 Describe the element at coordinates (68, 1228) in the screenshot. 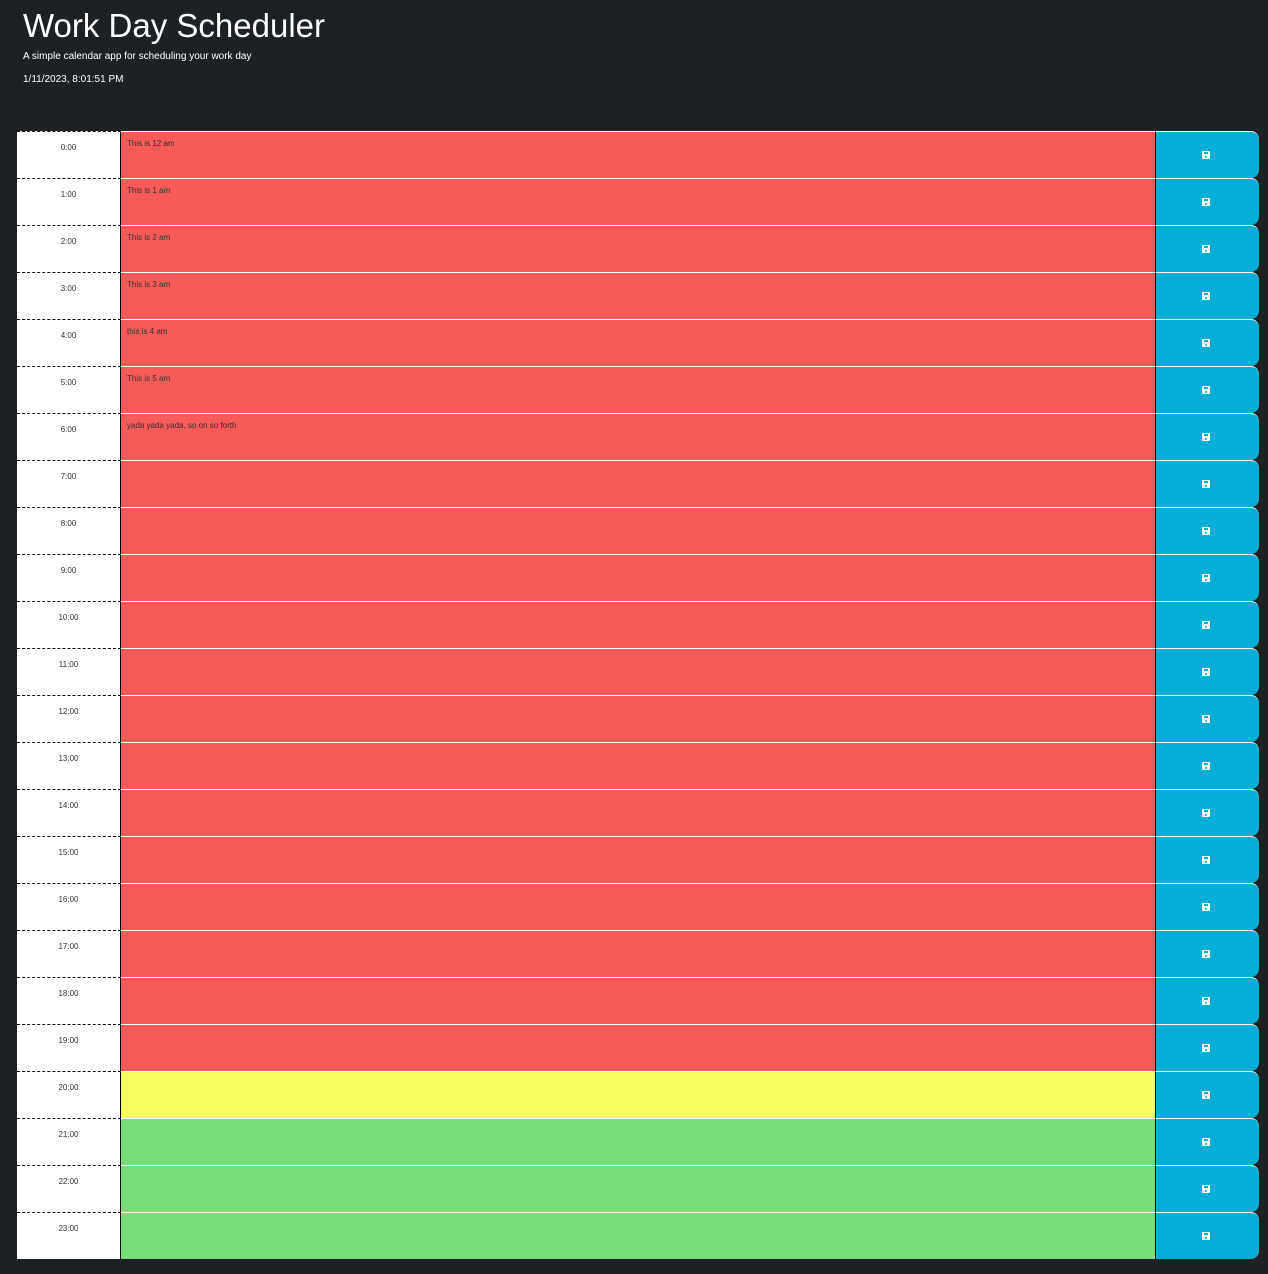

I see `hour-label: 23:00` at that location.